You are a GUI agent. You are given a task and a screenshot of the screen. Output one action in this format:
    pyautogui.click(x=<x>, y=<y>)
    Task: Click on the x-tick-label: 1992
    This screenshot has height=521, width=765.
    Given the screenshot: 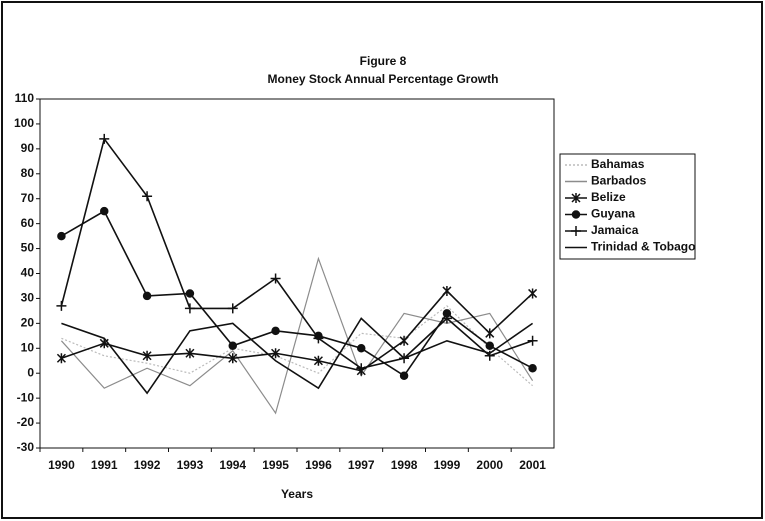 What is the action you would take?
    pyautogui.click(x=147, y=465)
    